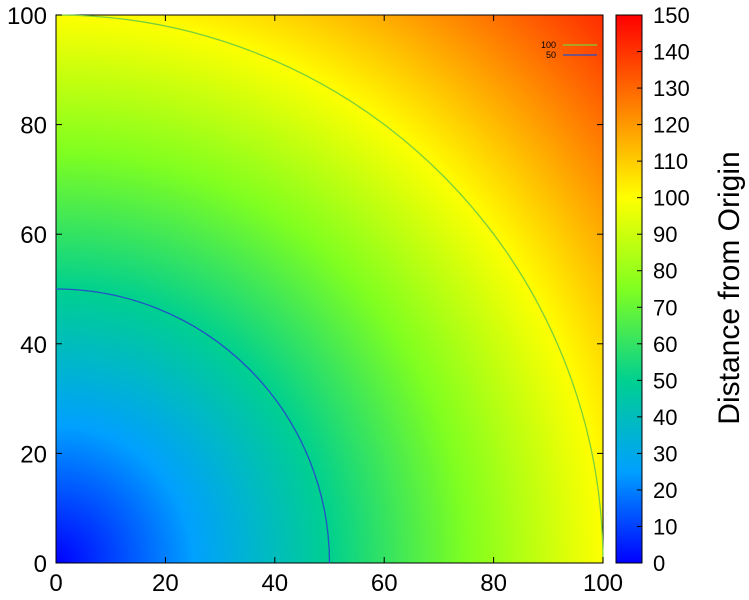  I want to click on colorbar-tick-label: 50, so click(665, 380).